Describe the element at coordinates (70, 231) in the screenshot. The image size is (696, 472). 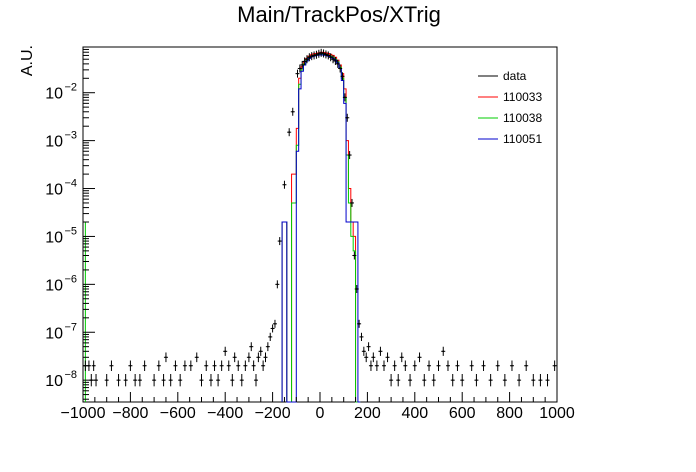
I see `y-tick-exponent: −5` at that location.